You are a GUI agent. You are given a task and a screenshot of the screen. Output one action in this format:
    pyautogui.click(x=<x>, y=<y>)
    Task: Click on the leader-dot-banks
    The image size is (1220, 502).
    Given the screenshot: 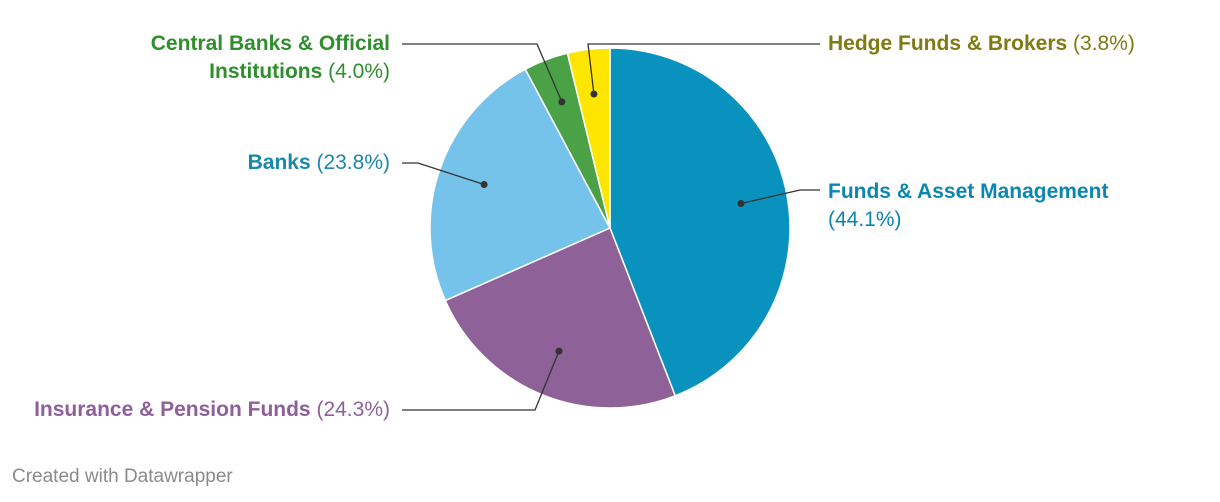 What is the action you would take?
    pyautogui.click(x=484, y=184)
    